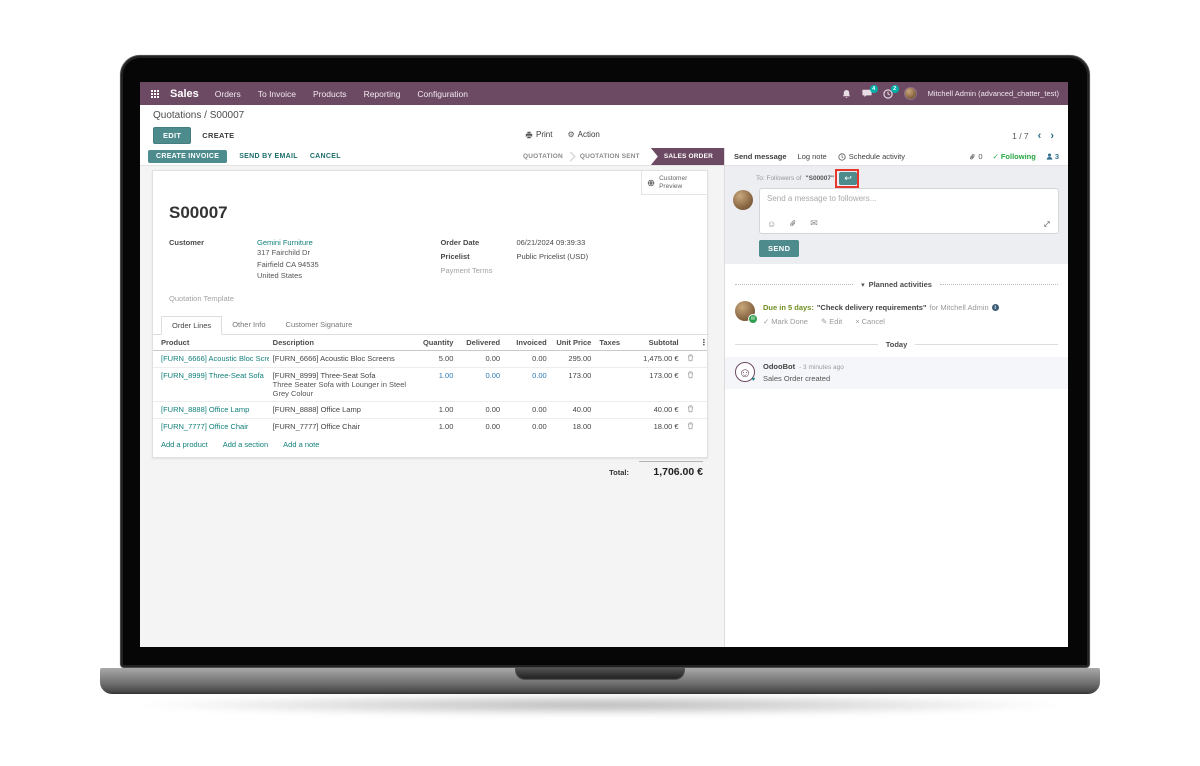 This screenshot has width=1200, height=766. I want to click on address-line: Fairfield CA 94535, so click(288, 264).